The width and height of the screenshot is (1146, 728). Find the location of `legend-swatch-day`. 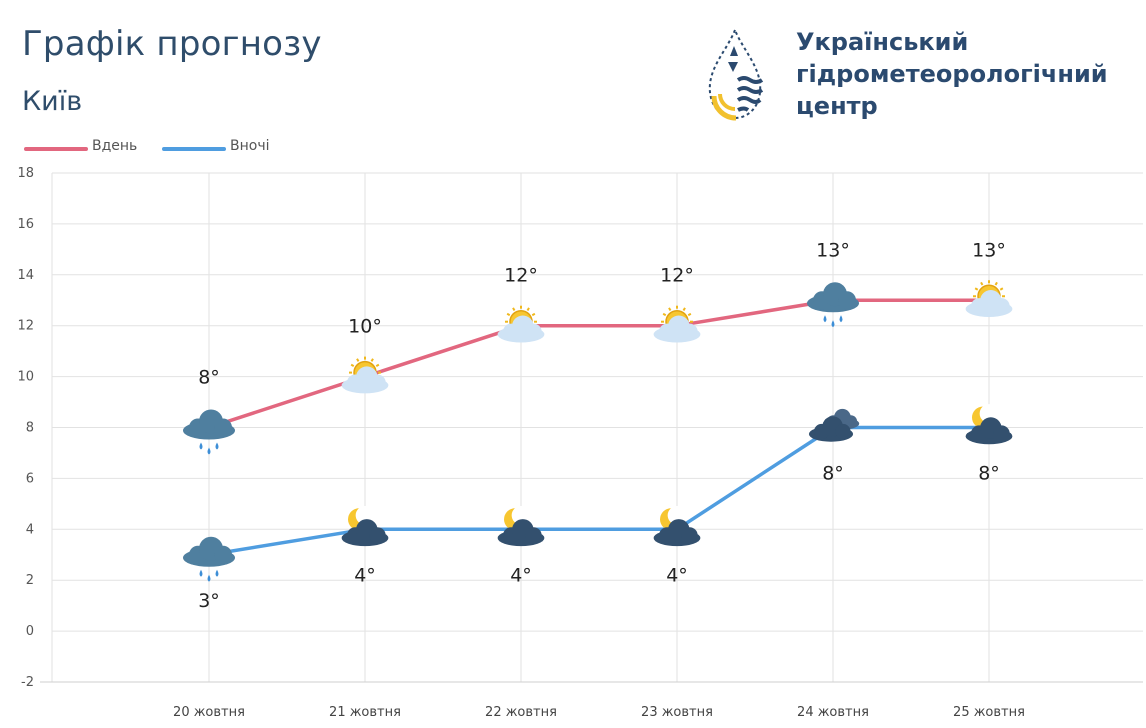

legend-swatch-day is located at coordinates (56, 149).